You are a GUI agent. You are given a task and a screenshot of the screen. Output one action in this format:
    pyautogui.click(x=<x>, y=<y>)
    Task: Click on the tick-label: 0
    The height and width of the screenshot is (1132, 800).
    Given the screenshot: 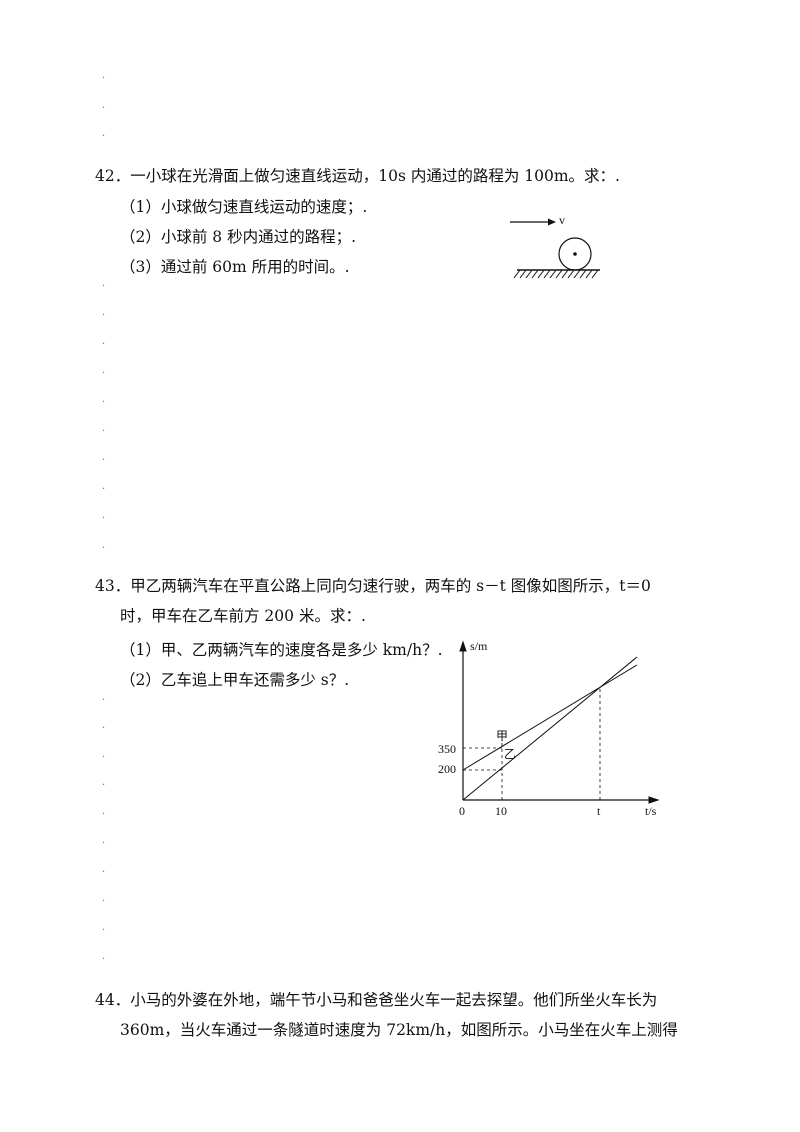 What is the action you would take?
    pyautogui.click(x=462, y=811)
    